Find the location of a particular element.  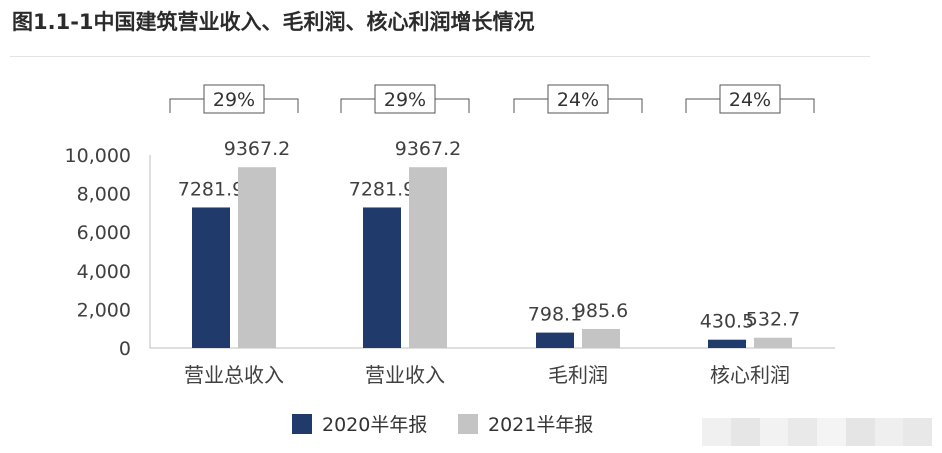

data-label: 798.1 is located at coordinates (555, 315).